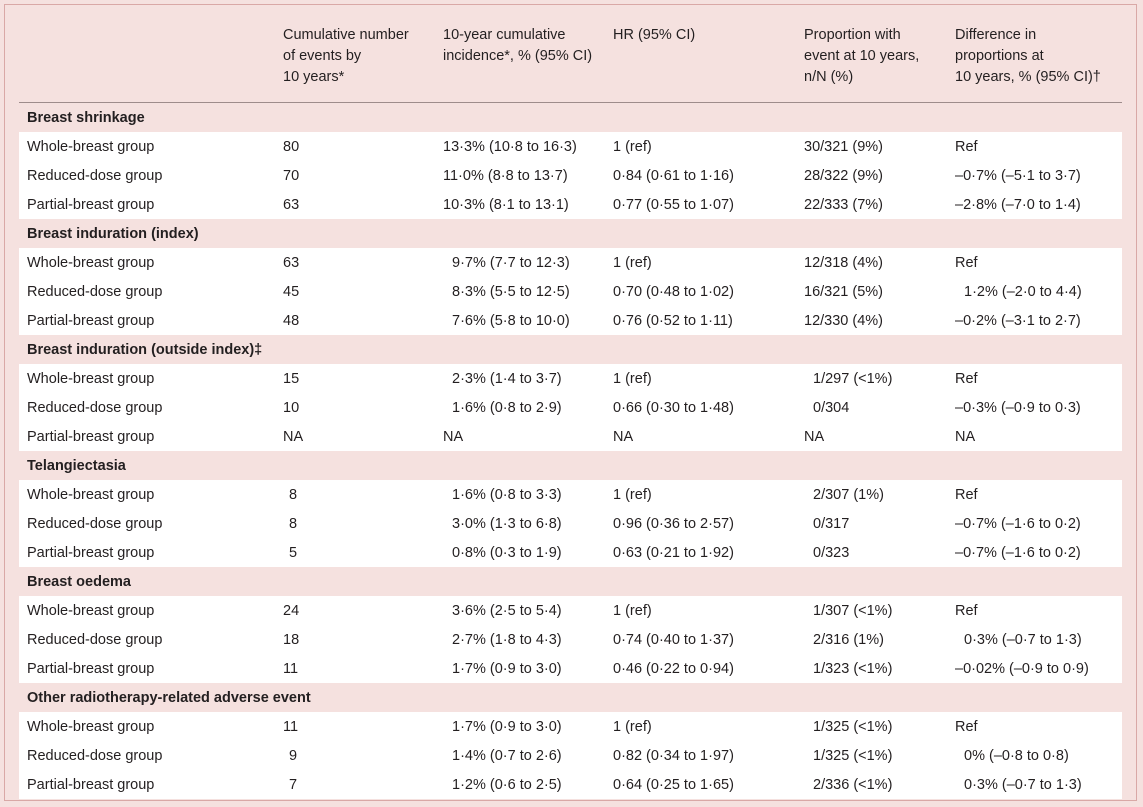  I want to click on cell-text: 2/316 (1%), so click(848, 639).